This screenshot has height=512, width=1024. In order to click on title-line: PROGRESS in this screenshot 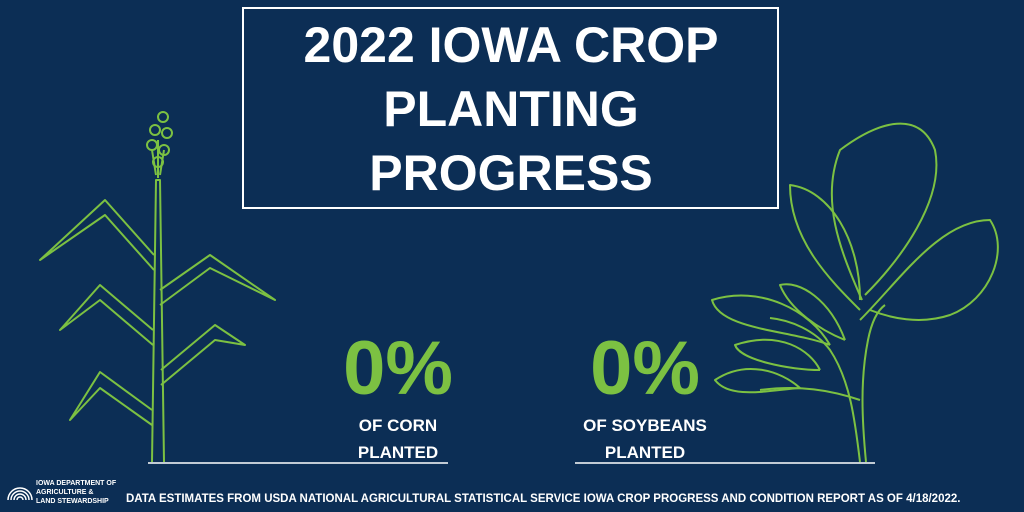, I will do `click(510, 173)`.